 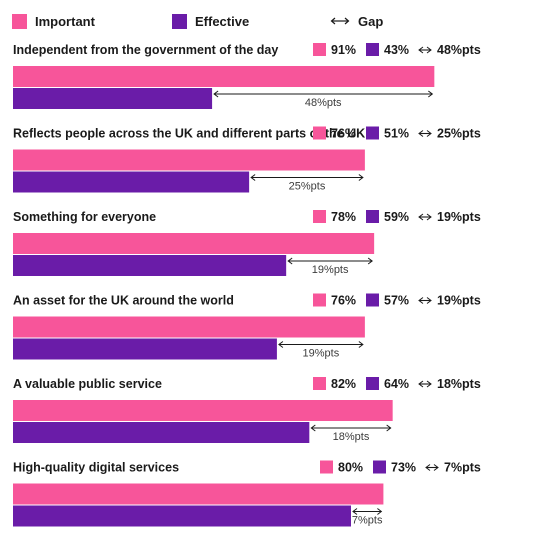 I want to click on legend-effective: Effective, so click(x=210, y=21).